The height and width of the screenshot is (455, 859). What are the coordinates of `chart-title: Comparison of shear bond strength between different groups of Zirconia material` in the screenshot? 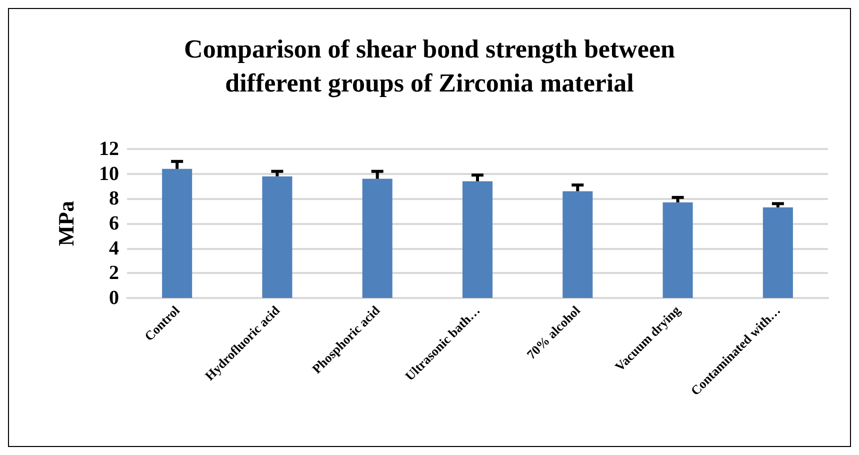 It's located at (430, 66).